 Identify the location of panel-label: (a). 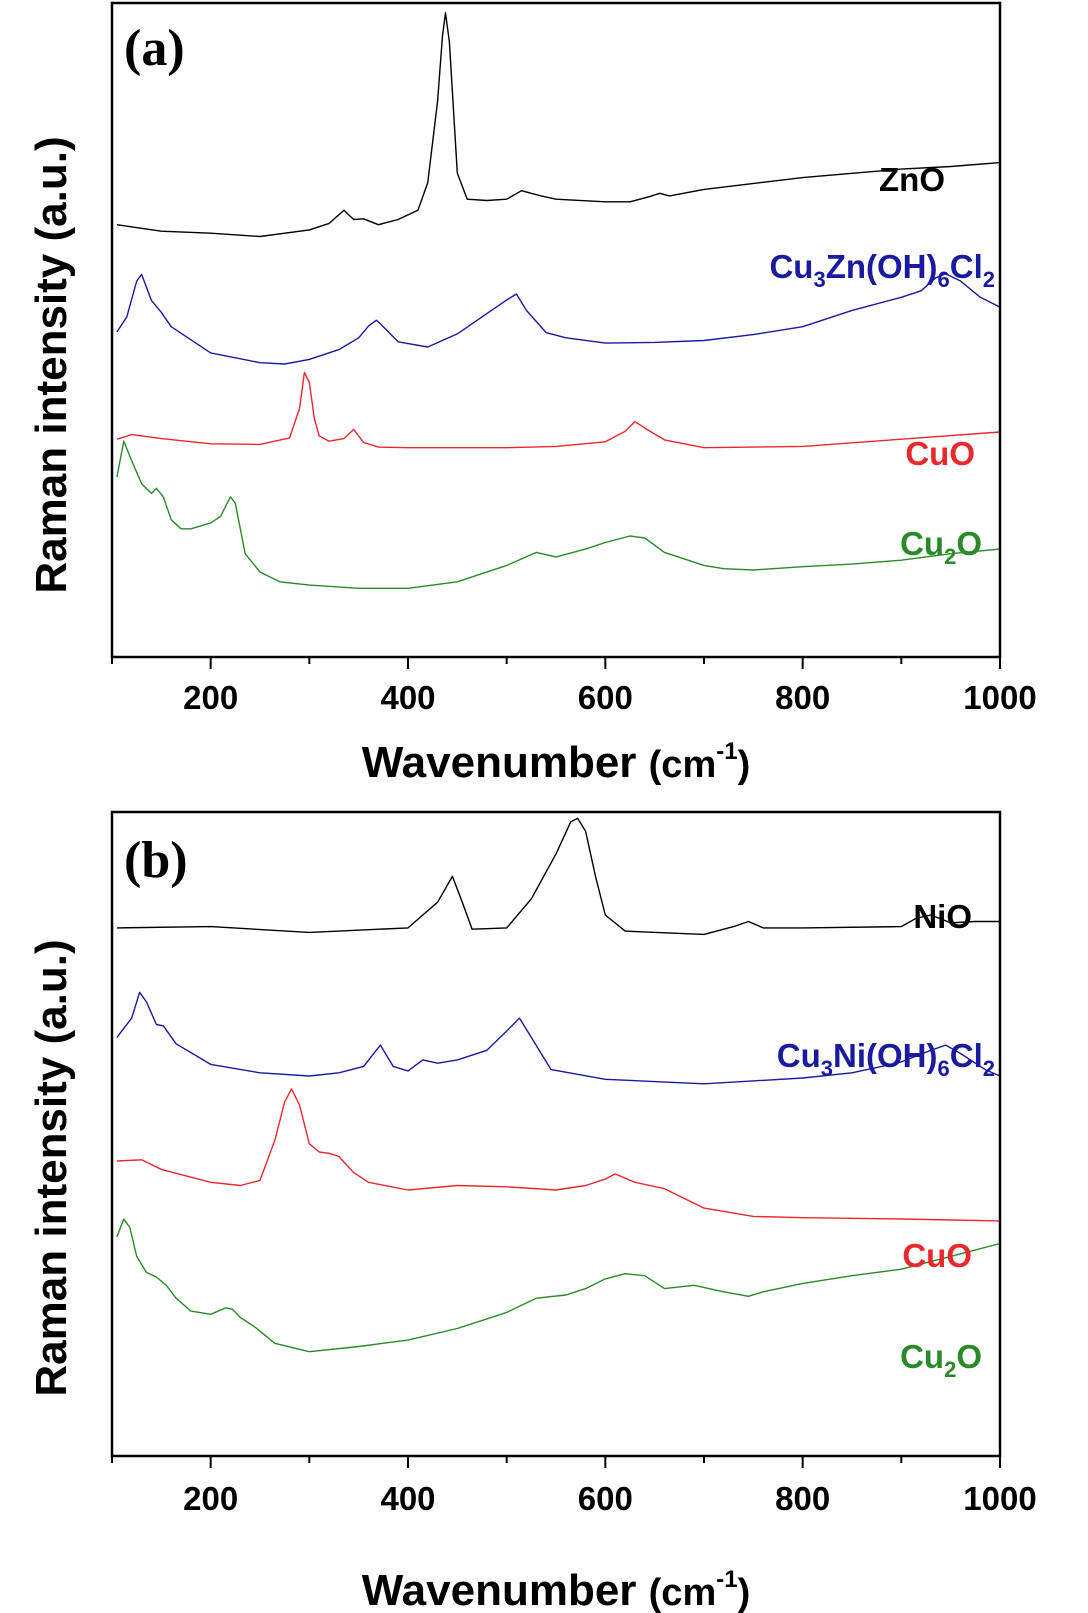
(154, 48).